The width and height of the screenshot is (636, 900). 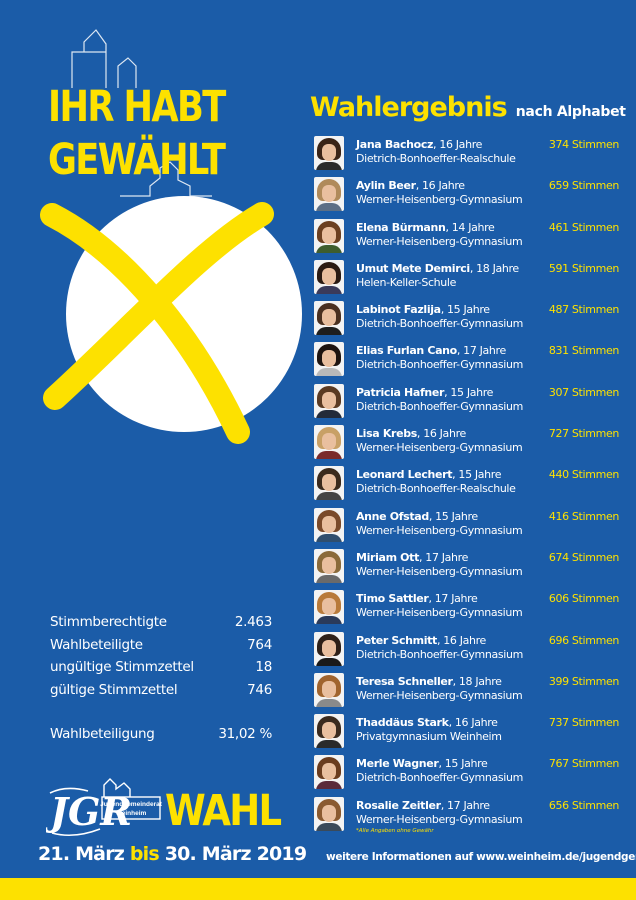 I want to click on stat-value: 764, so click(x=259, y=644).